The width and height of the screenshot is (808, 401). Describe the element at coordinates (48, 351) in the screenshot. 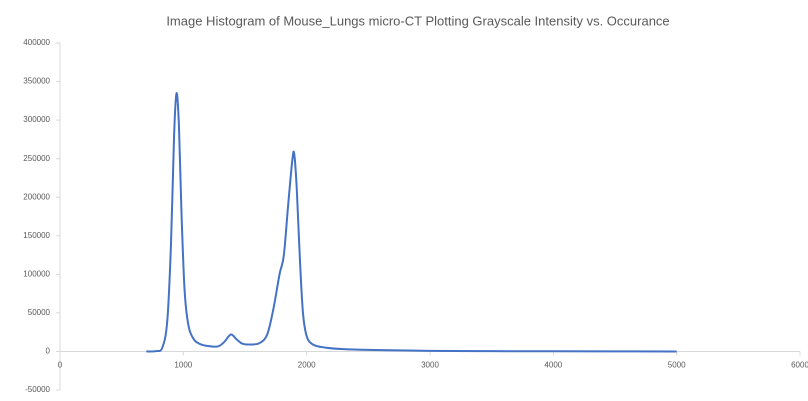

I see `y-tick-label: 0` at that location.